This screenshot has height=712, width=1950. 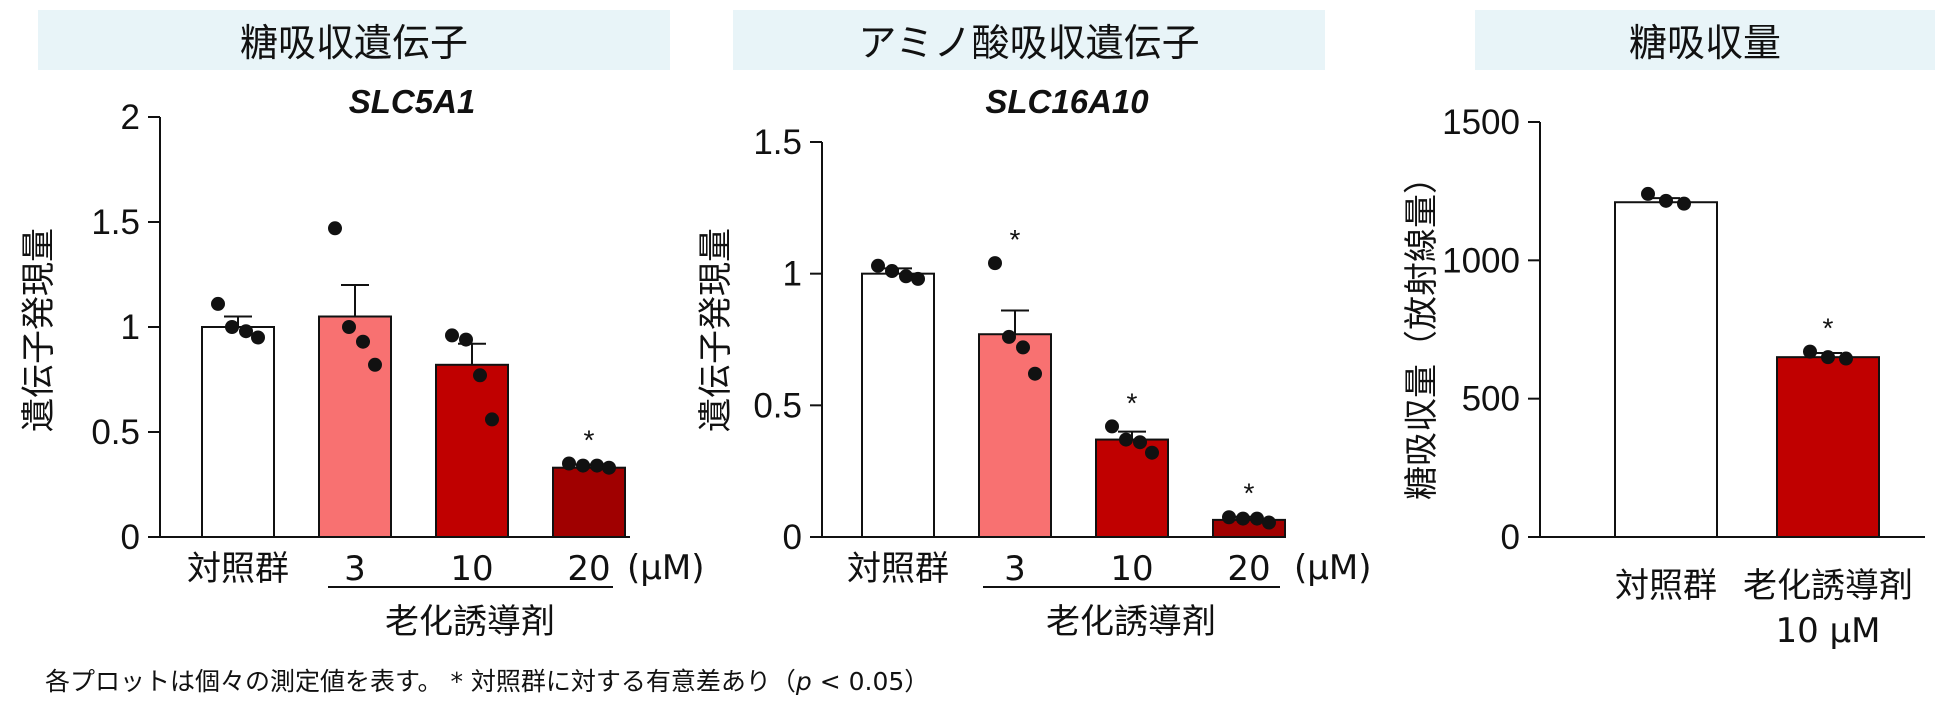 I want to click on panel1-group-label: 老化誘導剤, so click(x=470, y=622).